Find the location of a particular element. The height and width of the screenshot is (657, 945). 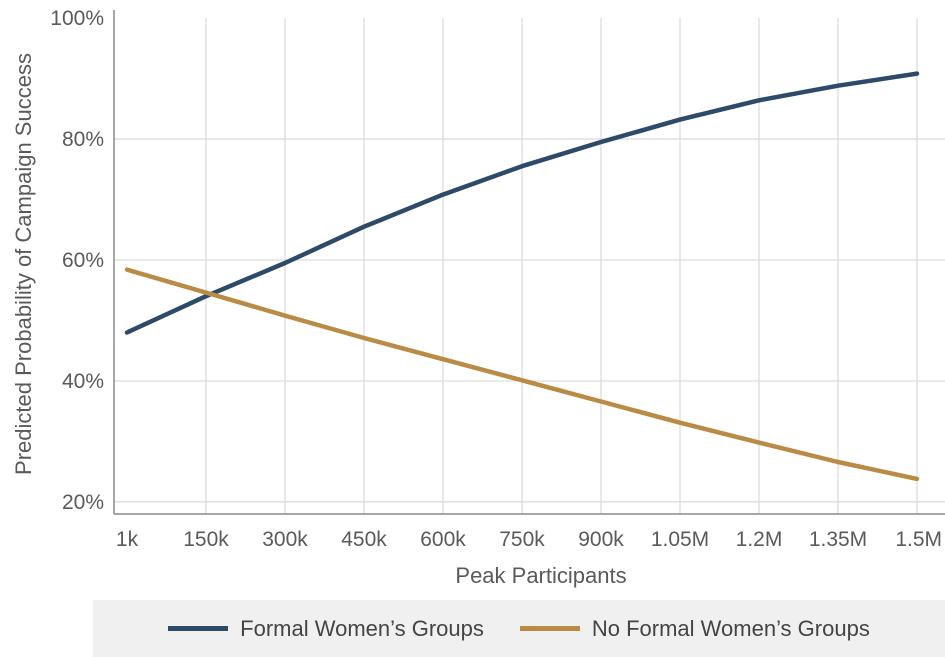

y-tick-labels: 20% 40% 60% 80% 100% is located at coordinates (77, 260).